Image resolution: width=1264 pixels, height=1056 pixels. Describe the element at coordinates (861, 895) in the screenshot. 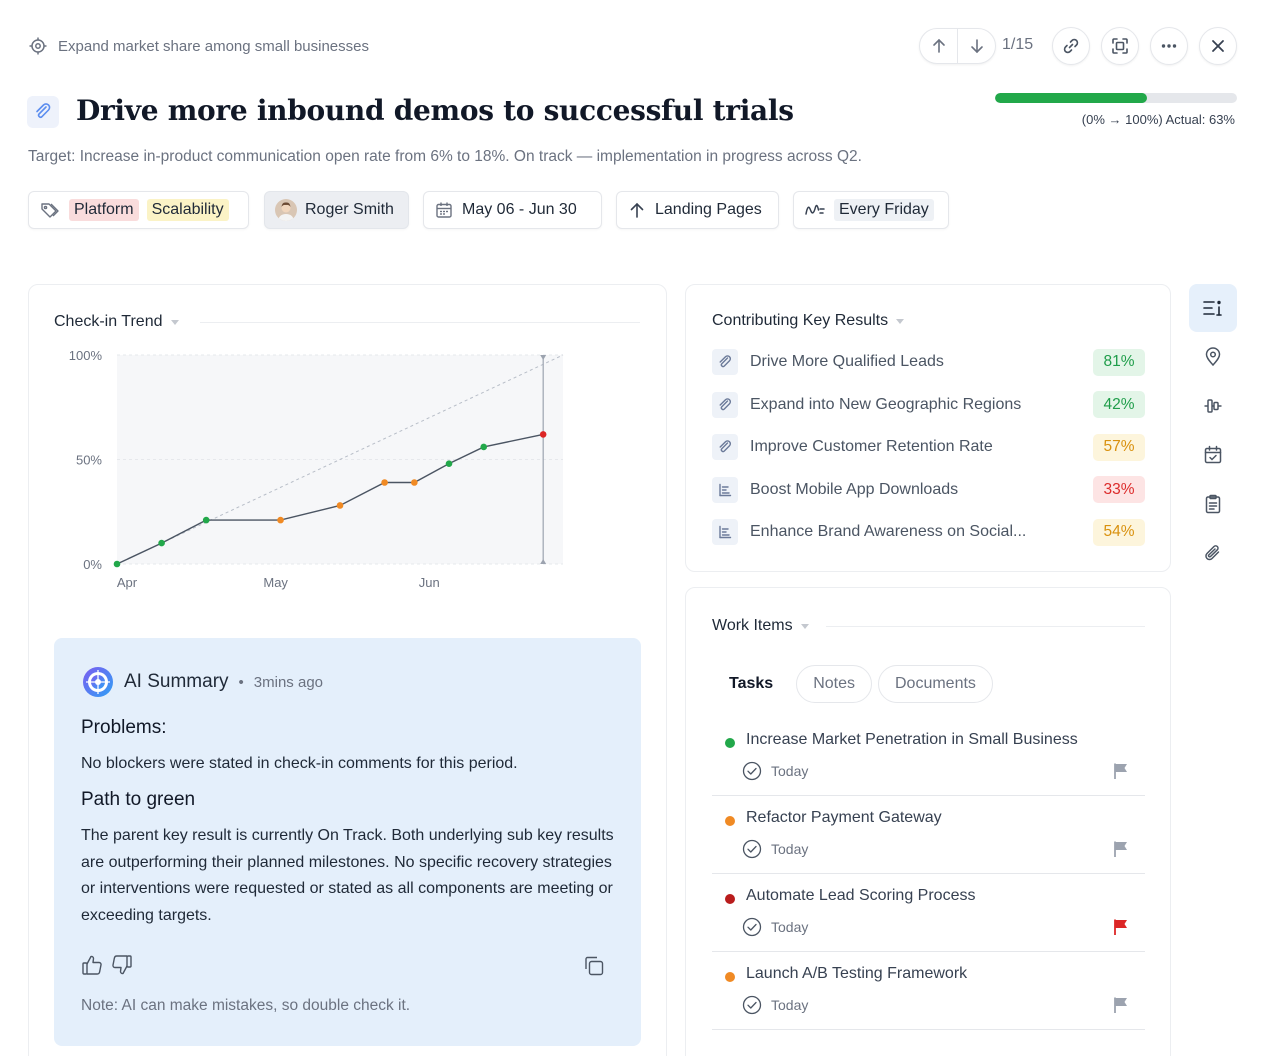

I see `work-item-name: Automate Lead Scoring Process` at that location.